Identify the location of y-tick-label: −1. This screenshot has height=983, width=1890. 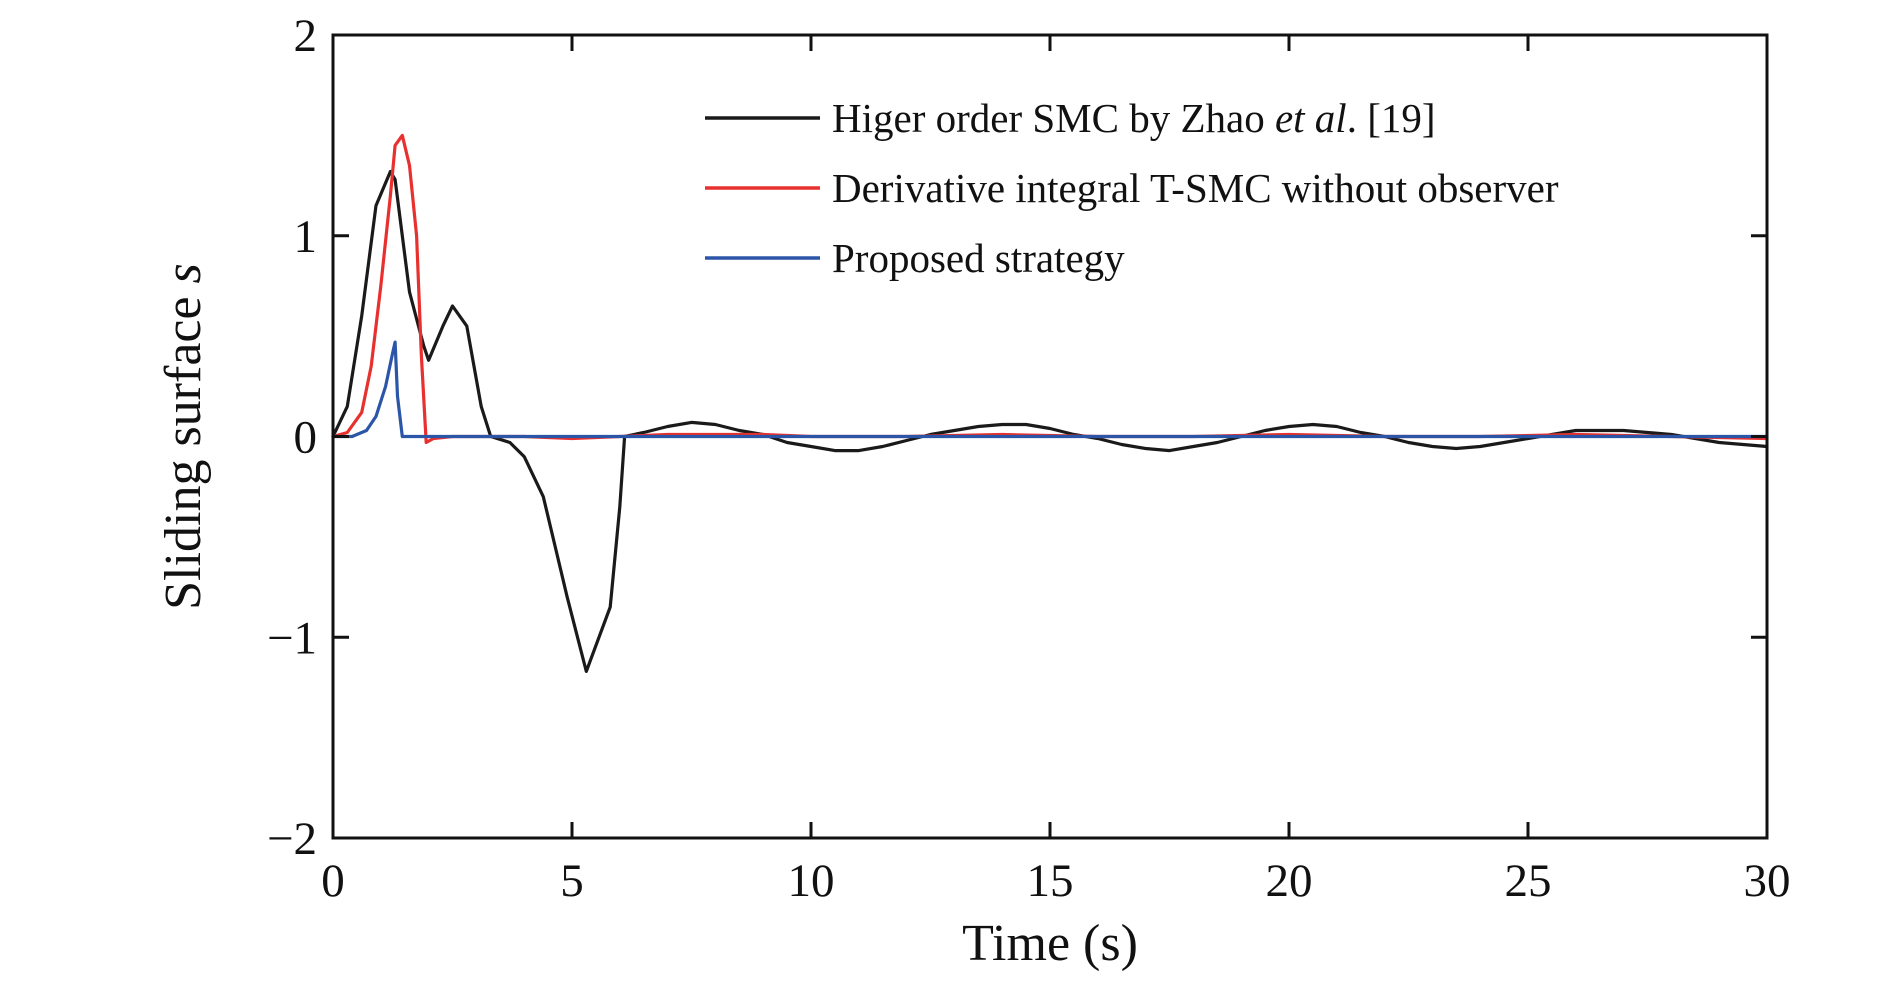
(292, 638).